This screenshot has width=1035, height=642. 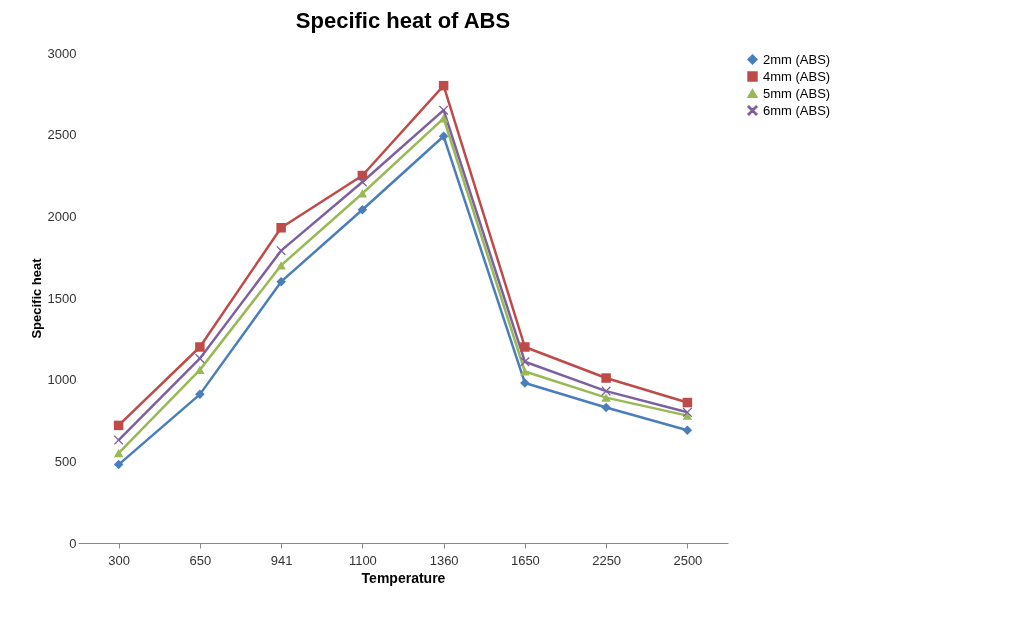 I want to click on x-tick-label: 2500, so click(x=688, y=560).